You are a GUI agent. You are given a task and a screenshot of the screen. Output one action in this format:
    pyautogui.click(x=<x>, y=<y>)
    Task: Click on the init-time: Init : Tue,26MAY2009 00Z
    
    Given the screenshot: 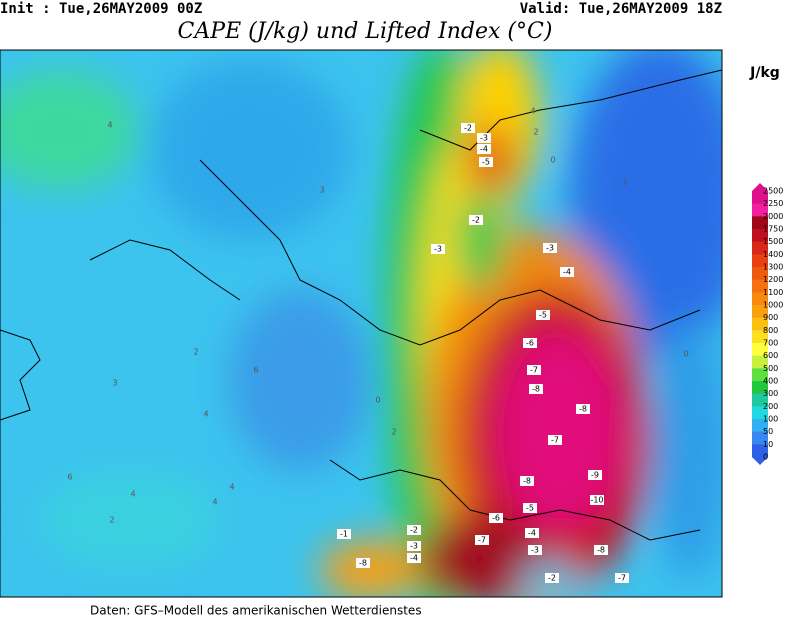 What is the action you would take?
    pyautogui.click(x=101, y=9)
    